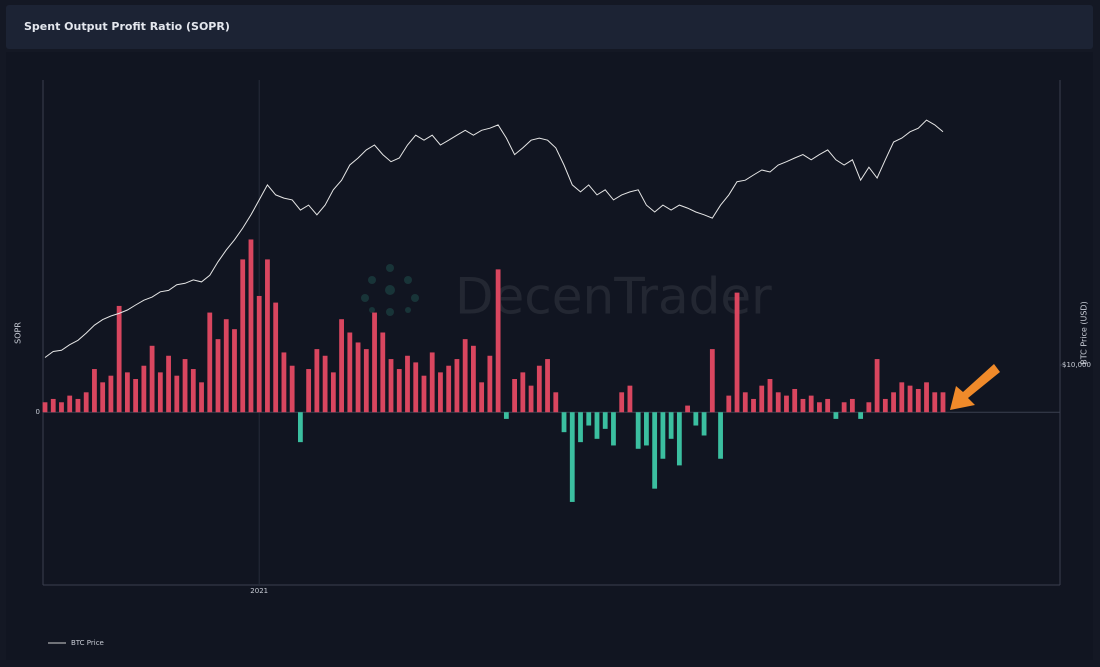 This screenshot has width=1100, height=667. I want to click on watermark: DecenTrader, so click(613, 297).